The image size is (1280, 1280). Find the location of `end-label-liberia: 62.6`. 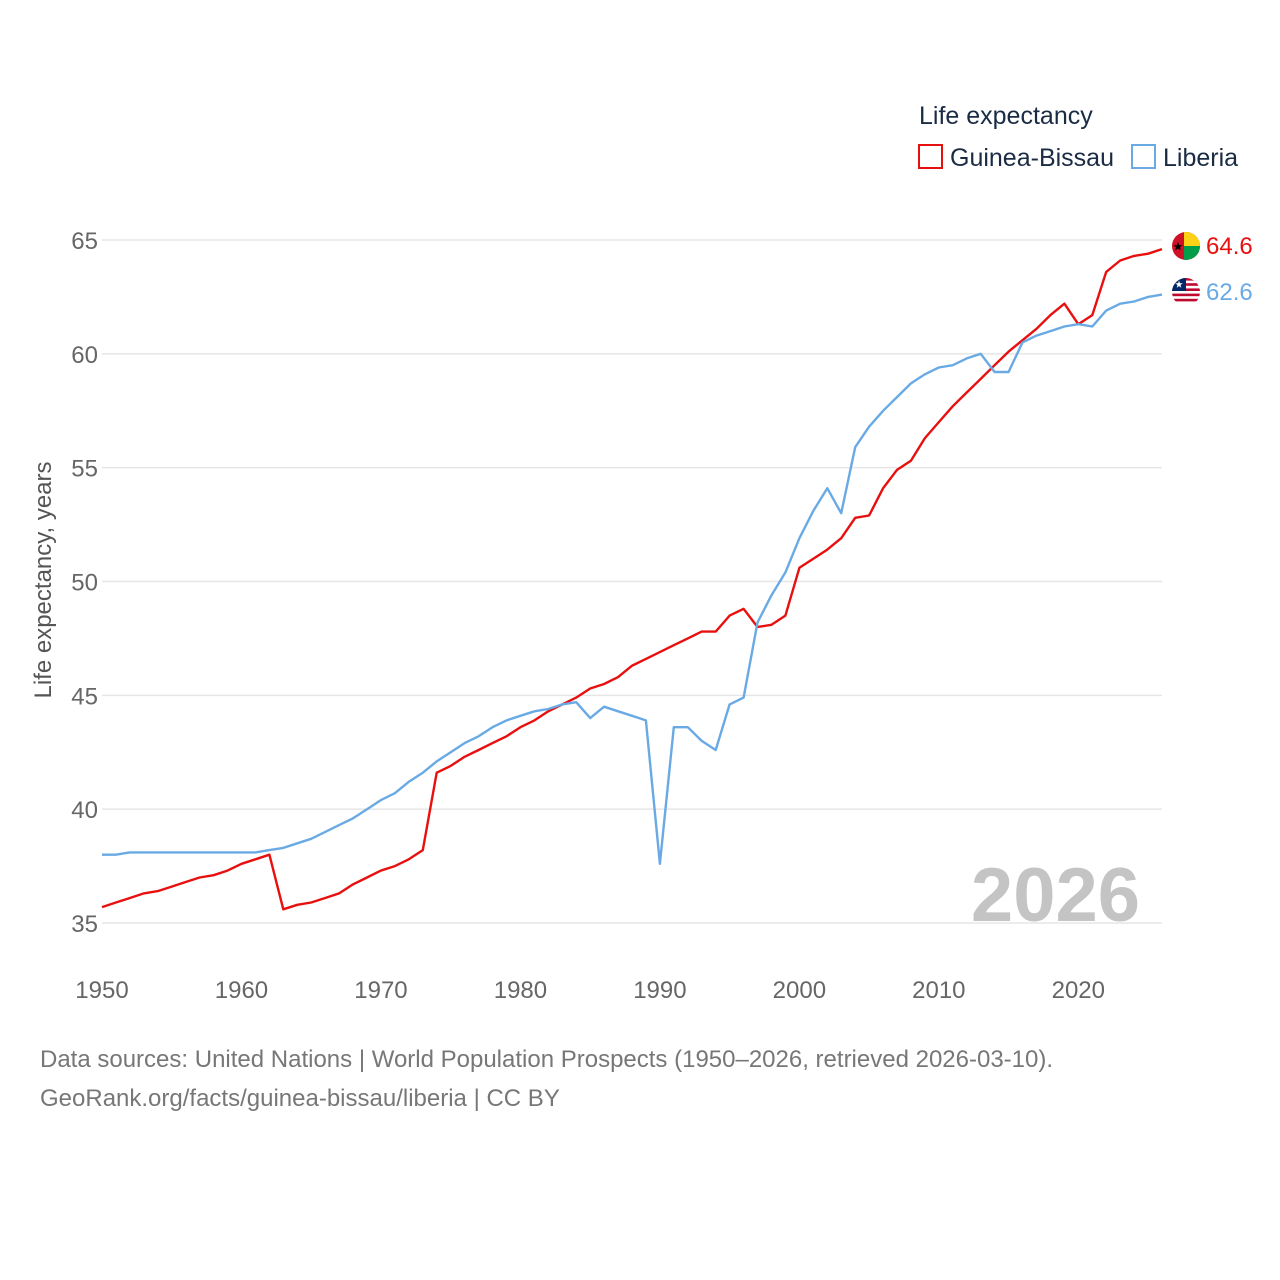

end-label-liberia: 62.6 is located at coordinates (1229, 292).